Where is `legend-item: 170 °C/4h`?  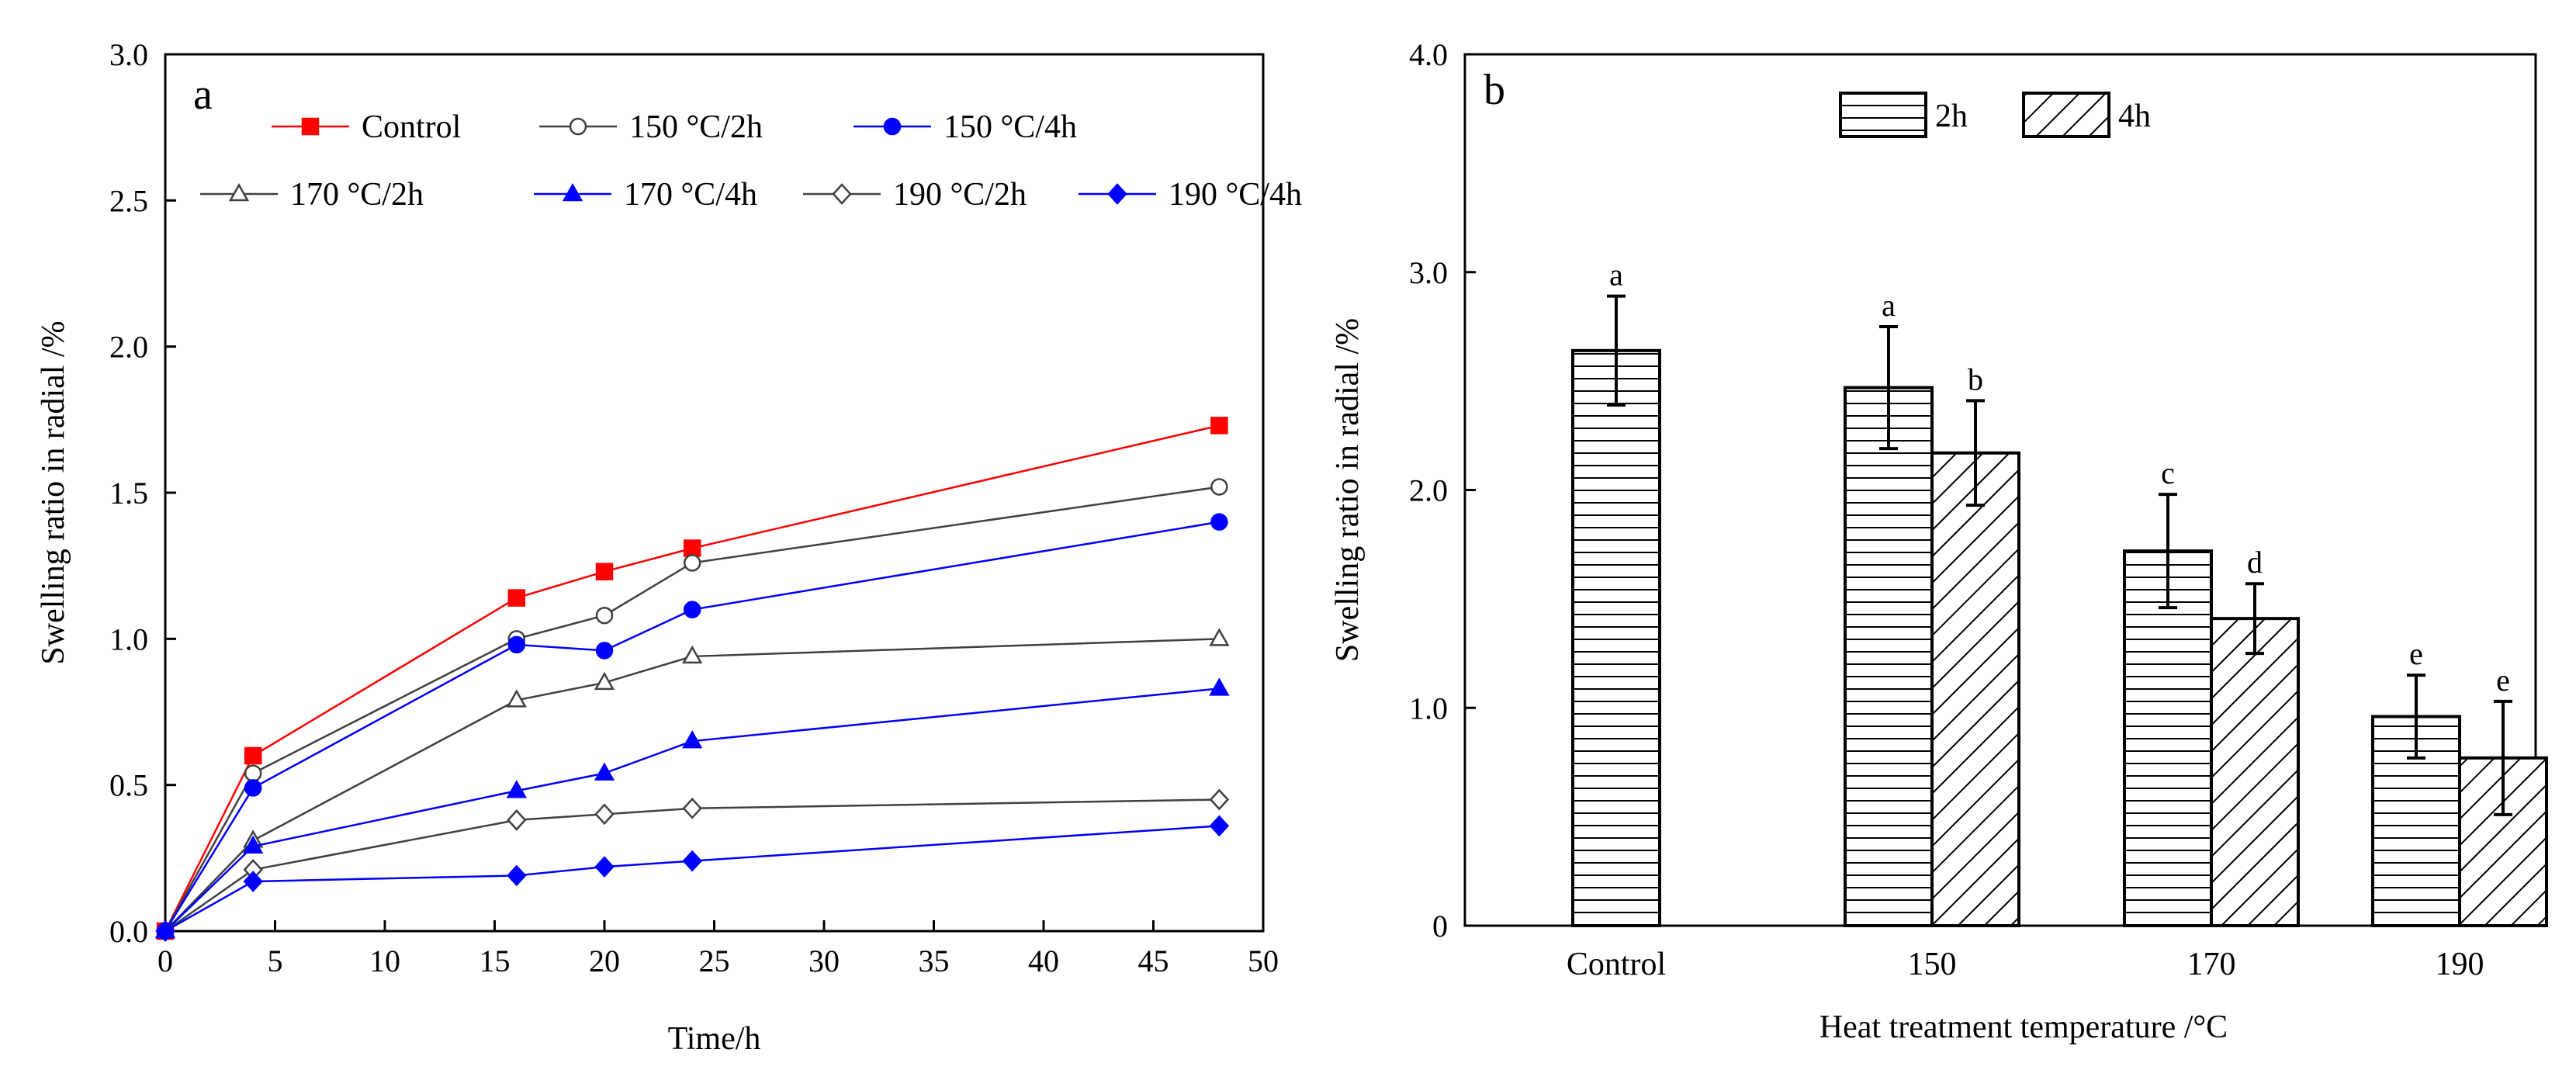
legend-item: 170 °C/4h is located at coordinates (645, 195).